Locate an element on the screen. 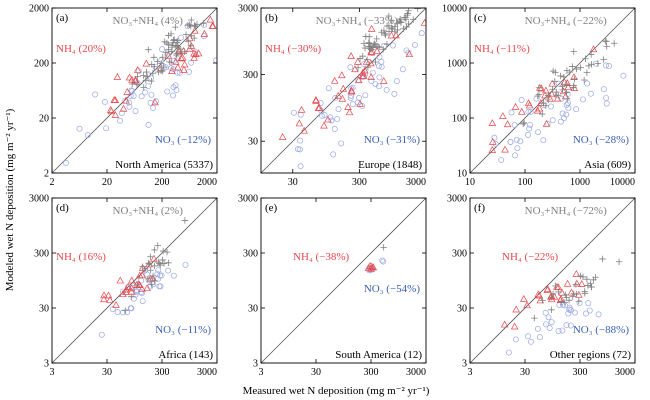 This screenshot has height=400, width=650. one-to-one-line is located at coordinates (343, 90).